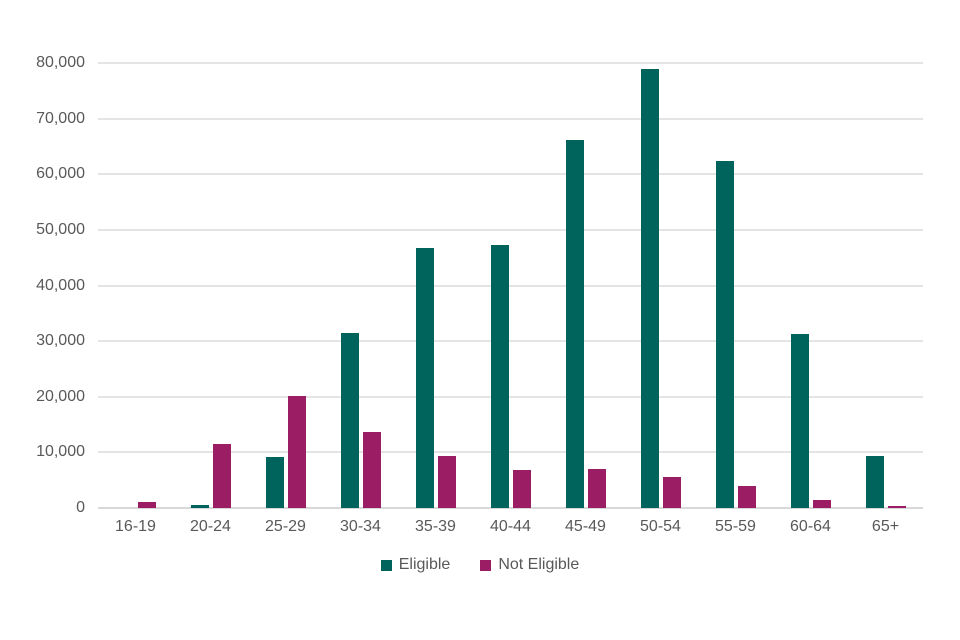  Describe the element at coordinates (896, 507) in the screenshot. I see `bar-not-eligible-65+` at that location.